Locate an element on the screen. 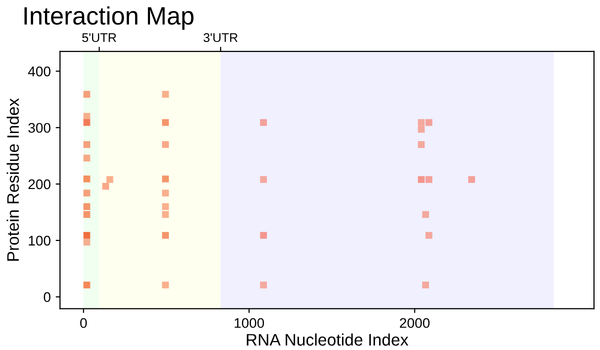  x-axis-title: RNA Nucleotide Index is located at coordinates (327, 339).